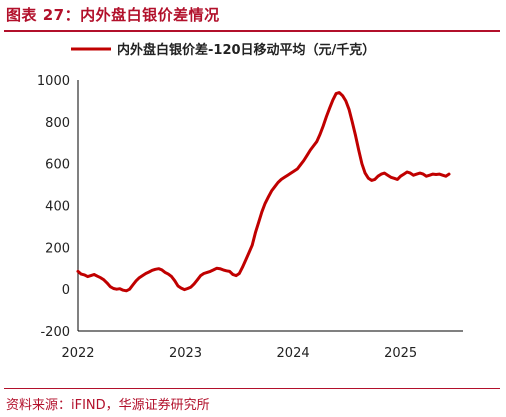  I want to click on title-divider, so click(252, 31).